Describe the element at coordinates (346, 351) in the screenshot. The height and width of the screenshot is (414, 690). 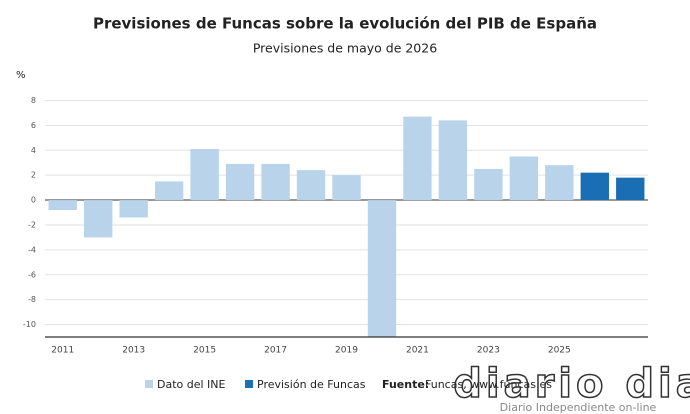
I see `x-tick-label: 2019` at that location.